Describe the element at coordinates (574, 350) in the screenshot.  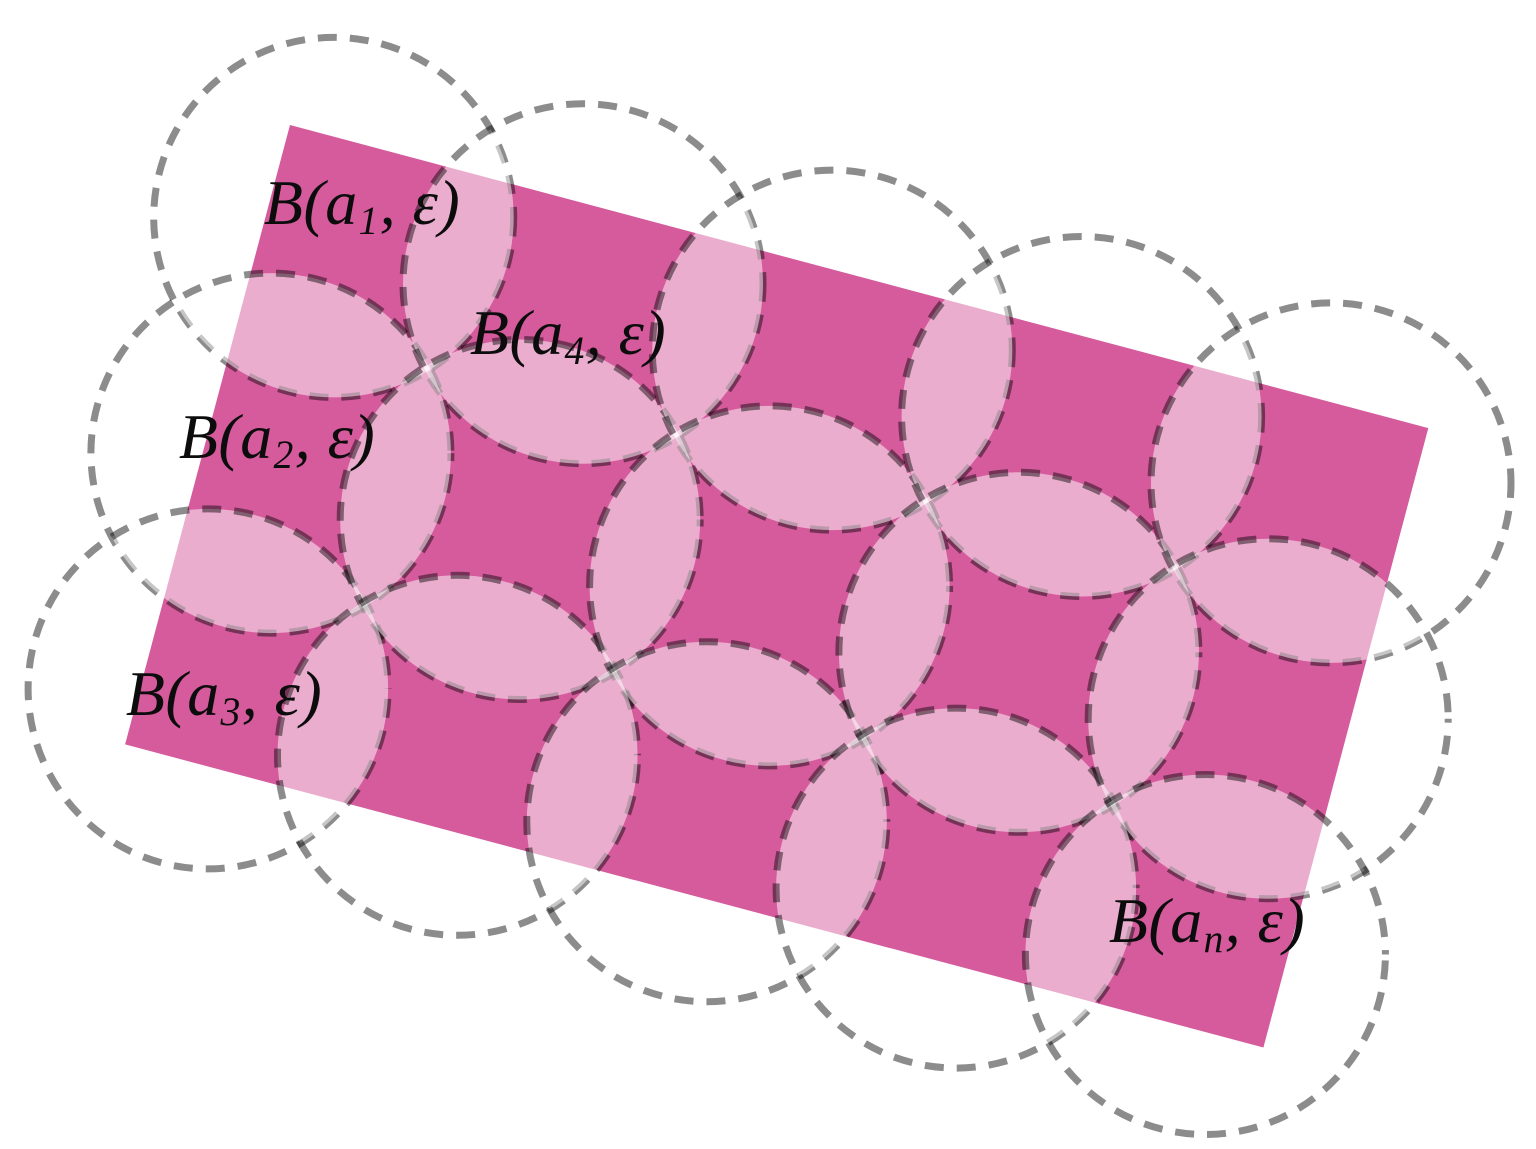
I see `label-subscript: 4` at that location.